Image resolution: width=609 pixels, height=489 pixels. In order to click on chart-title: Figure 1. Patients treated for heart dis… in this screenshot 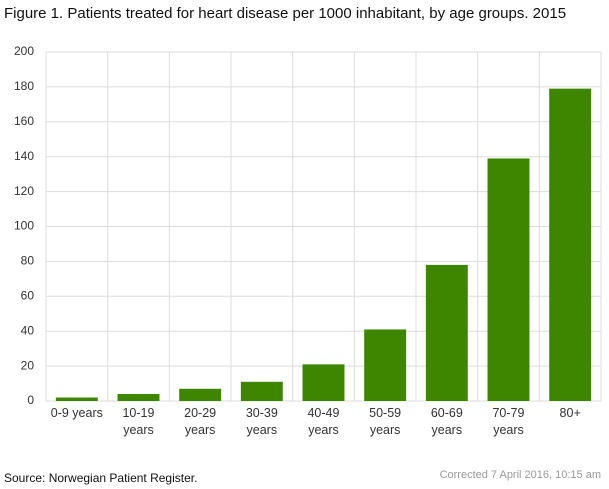, I will do `click(285, 13)`.